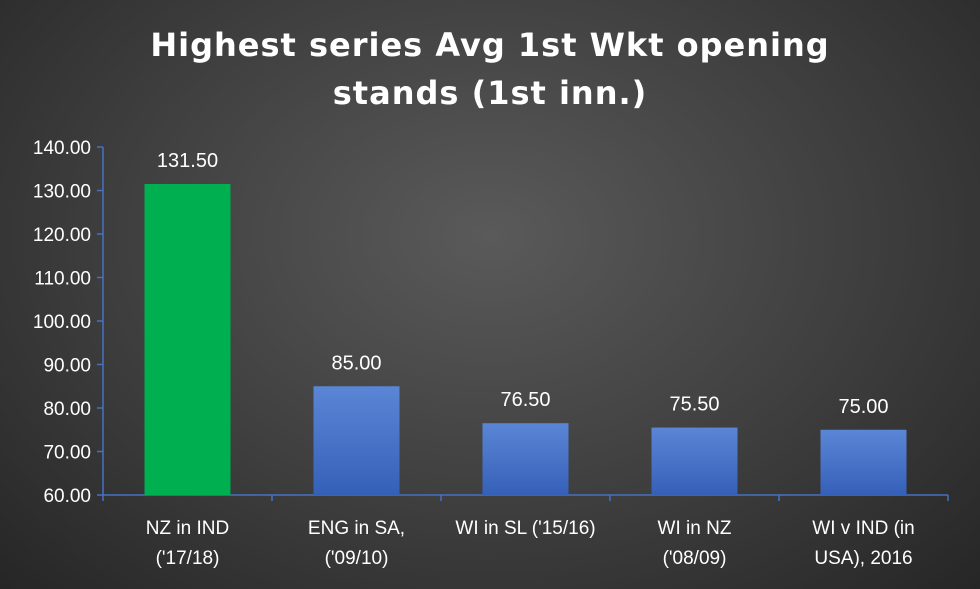 The image size is (980, 589). Describe the element at coordinates (187, 161) in the screenshot. I see `data-label: 131.50` at that location.